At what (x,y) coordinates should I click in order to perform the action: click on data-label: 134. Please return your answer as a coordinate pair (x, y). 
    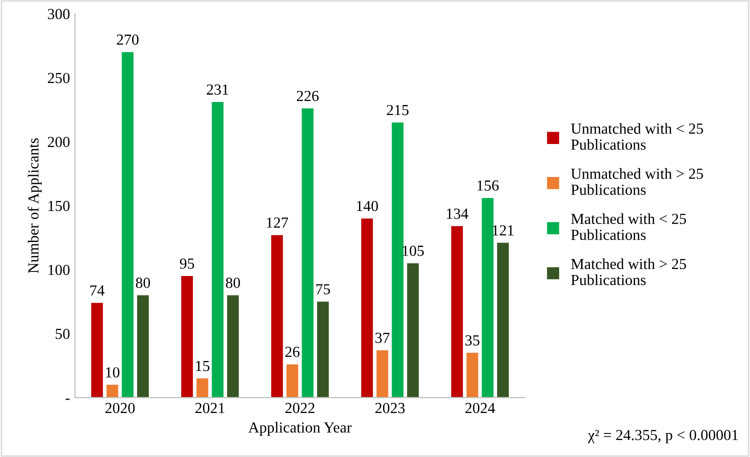
    Looking at the image, I should click on (457, 213).